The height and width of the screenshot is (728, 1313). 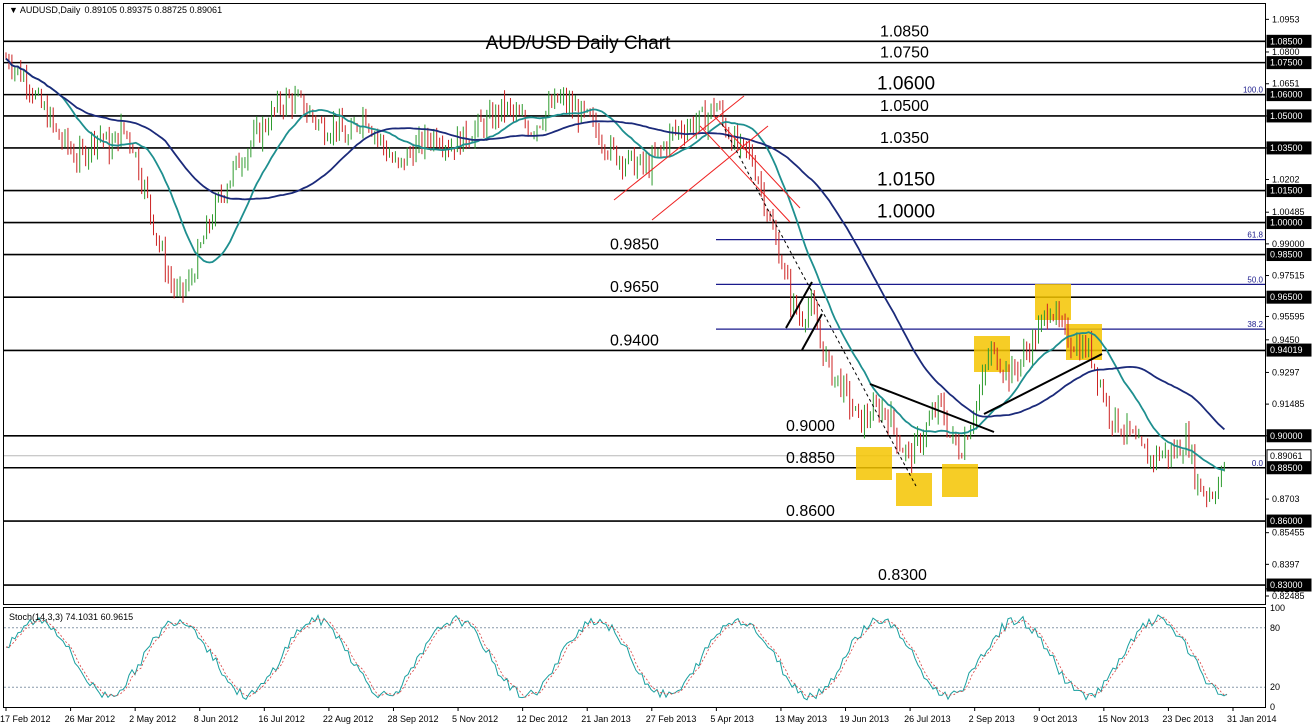 What do you see at coordinates (578, 43) in the screenshot?
I see `chart-title: AUD/USD Daily Chart` at bounding box center [578, 43].